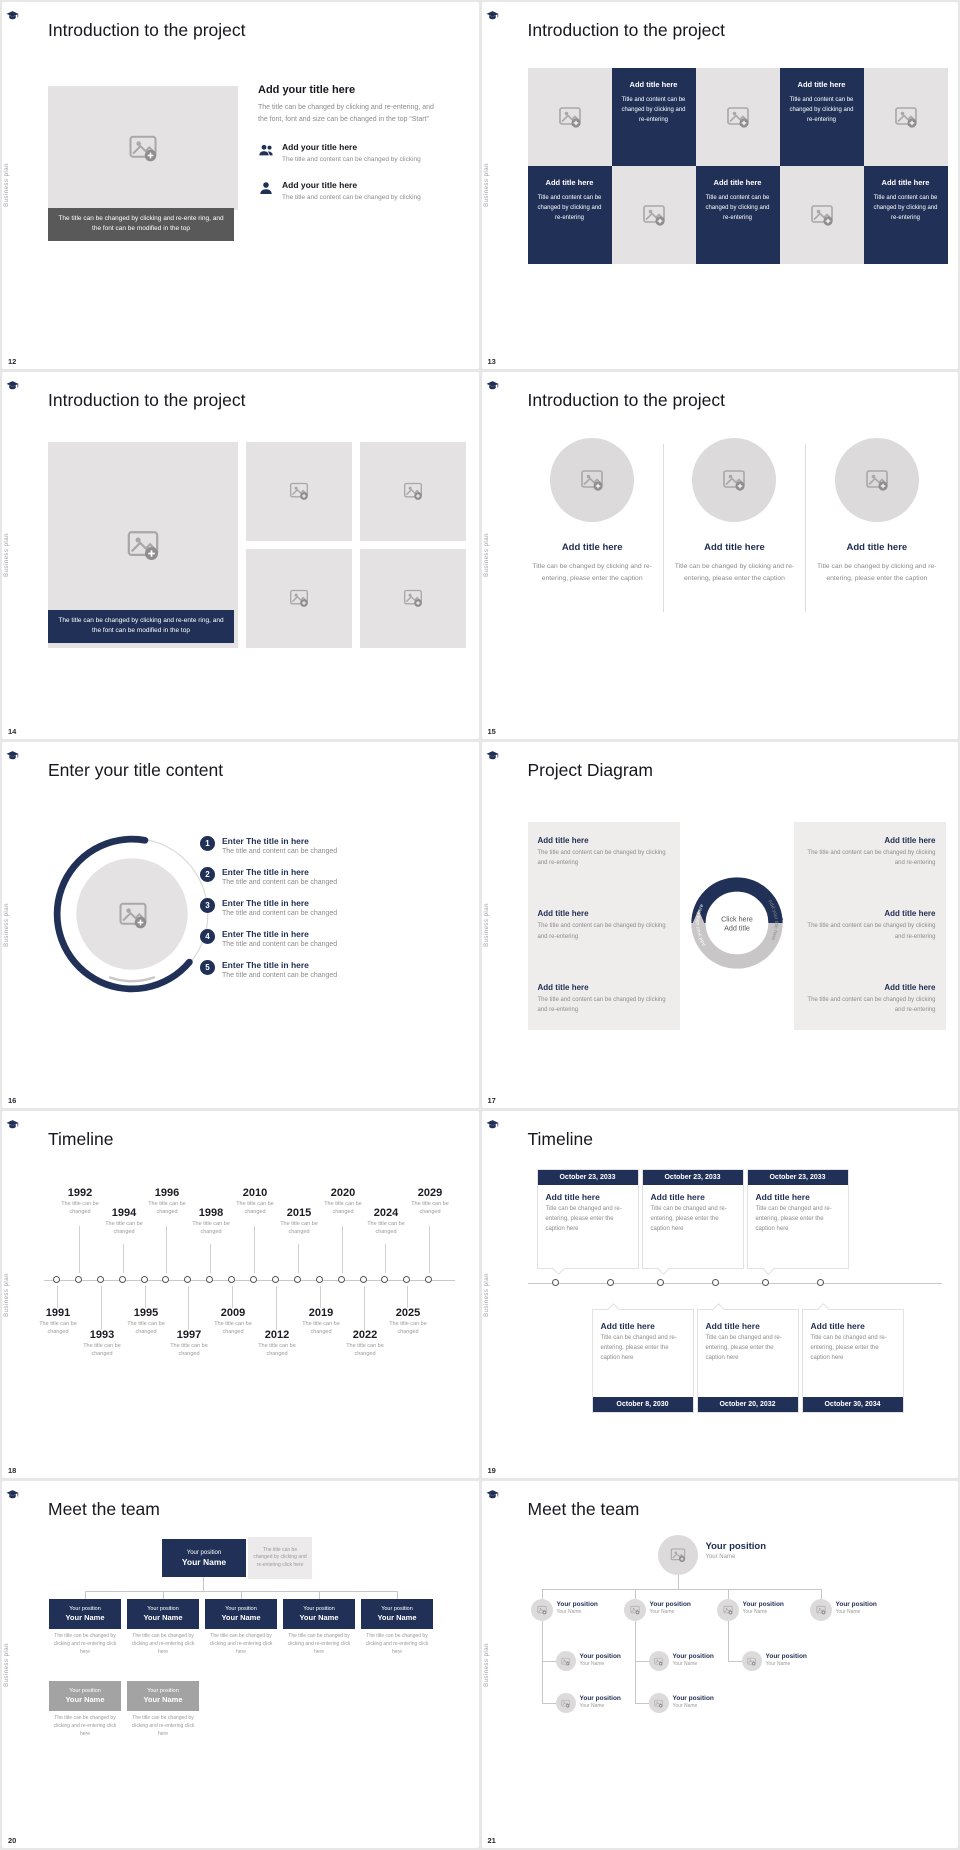  I want to click on timeline-item: 1993 The title can be changed, so click(102, 1344).